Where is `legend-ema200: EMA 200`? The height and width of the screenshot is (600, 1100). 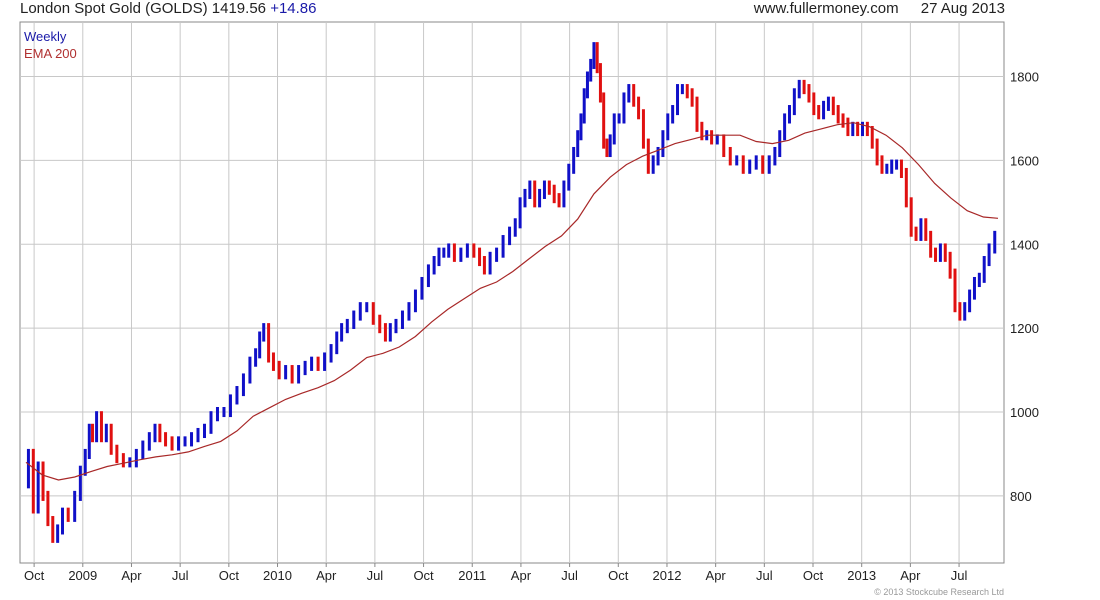 legend-ema200: EMA 200 is located at coordinates (50, 53).